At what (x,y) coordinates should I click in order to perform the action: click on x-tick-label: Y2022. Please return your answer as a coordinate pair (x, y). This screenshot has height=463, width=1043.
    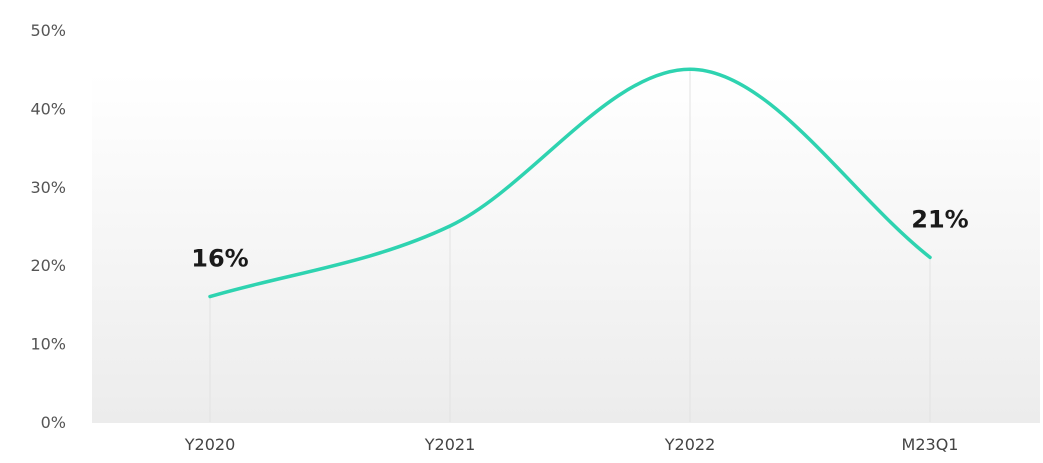
    Looking at the image, I should click on (690, 444).